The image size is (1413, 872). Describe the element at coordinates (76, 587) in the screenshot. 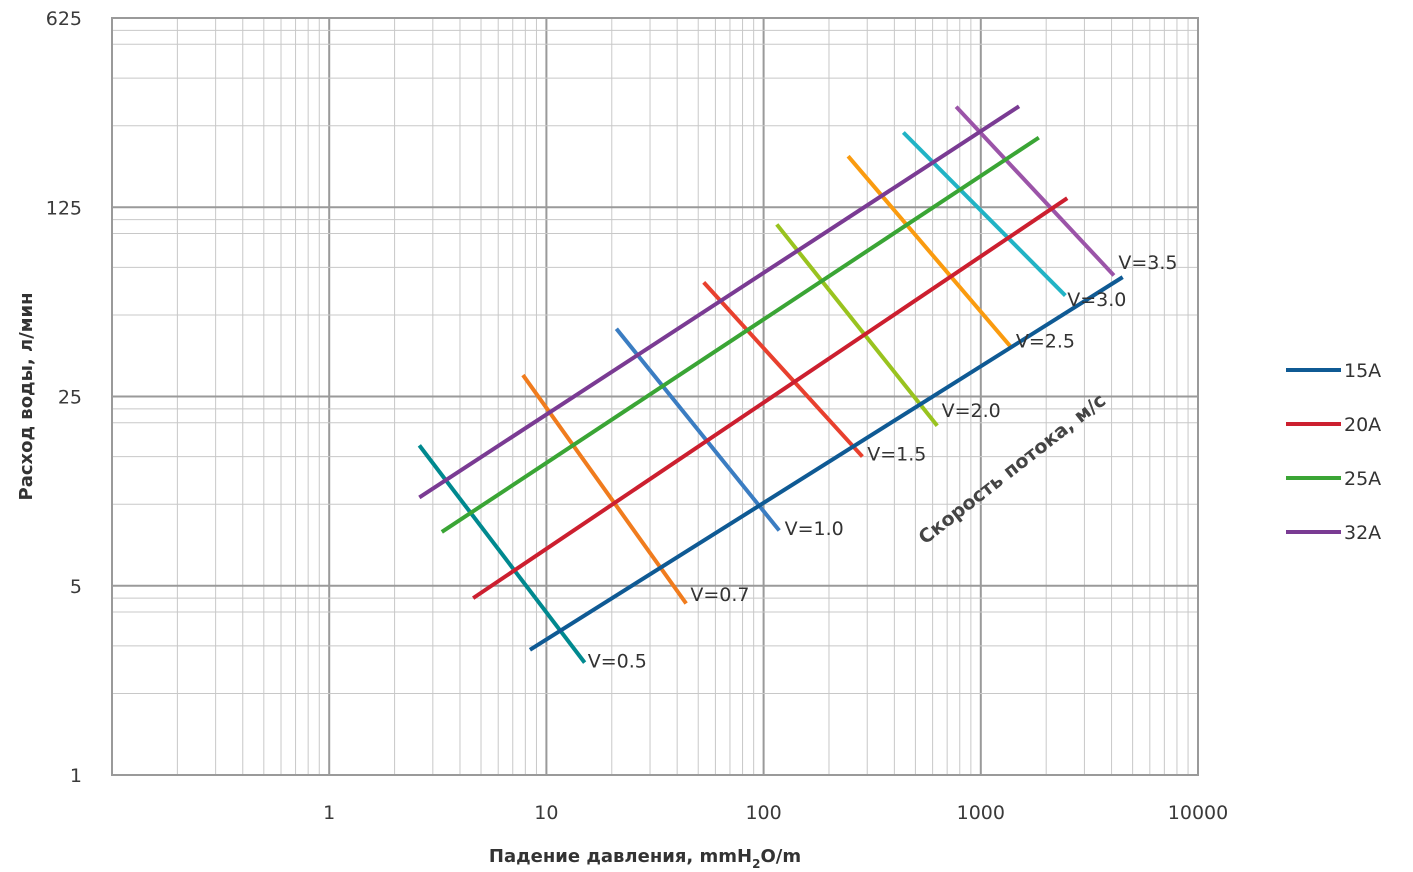

I see `y-tick-label: 5` at that location.